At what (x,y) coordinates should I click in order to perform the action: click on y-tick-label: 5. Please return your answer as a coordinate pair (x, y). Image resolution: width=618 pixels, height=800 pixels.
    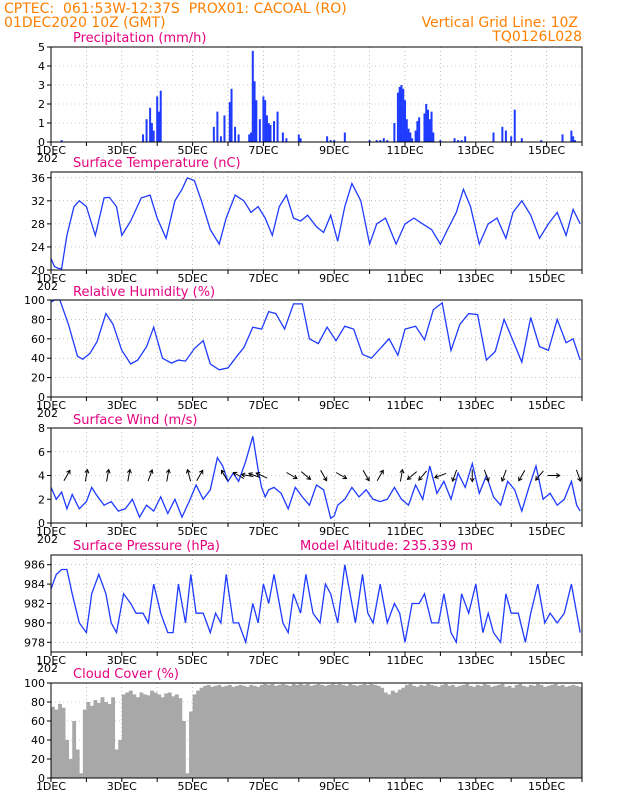
    Looking at the image, I should click on (41, 47).